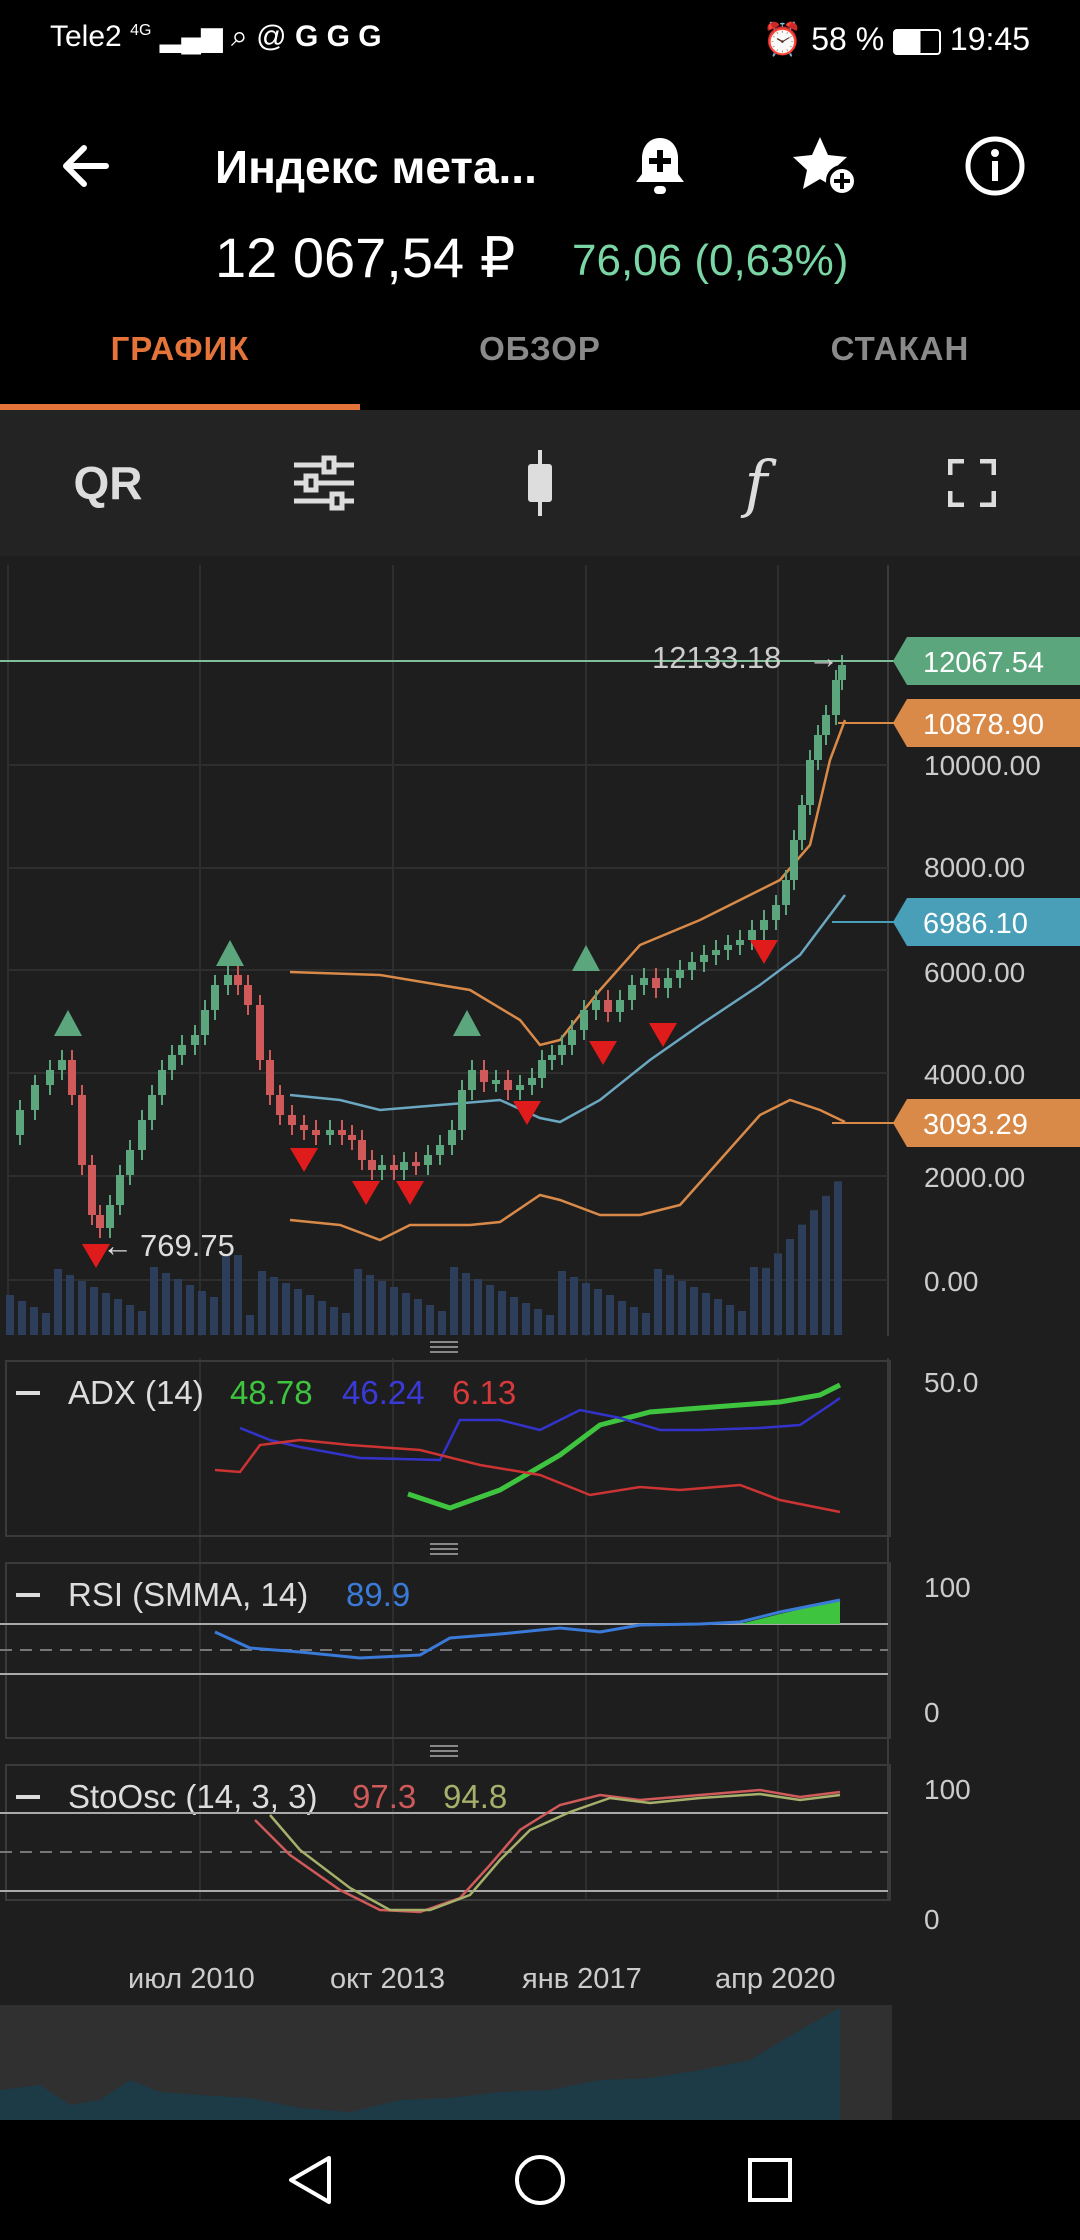 Image resolution: width=1080 pixels, height=2240 pixels. Describe the element at coordinates (975, 924) in the screenshot. I see `price-tag-label: 6986.10` at that location.